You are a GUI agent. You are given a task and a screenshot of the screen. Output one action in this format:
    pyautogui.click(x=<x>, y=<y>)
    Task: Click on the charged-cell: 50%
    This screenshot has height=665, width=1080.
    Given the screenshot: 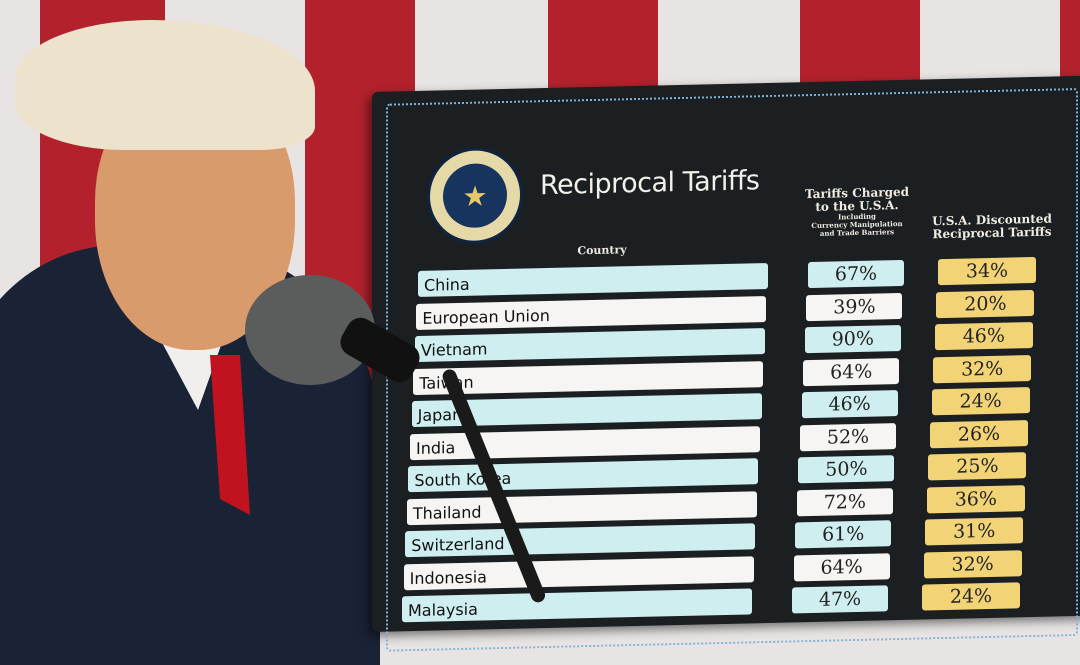 What is the action you would take?
    pyautogui.click(x=846, y=469)
    